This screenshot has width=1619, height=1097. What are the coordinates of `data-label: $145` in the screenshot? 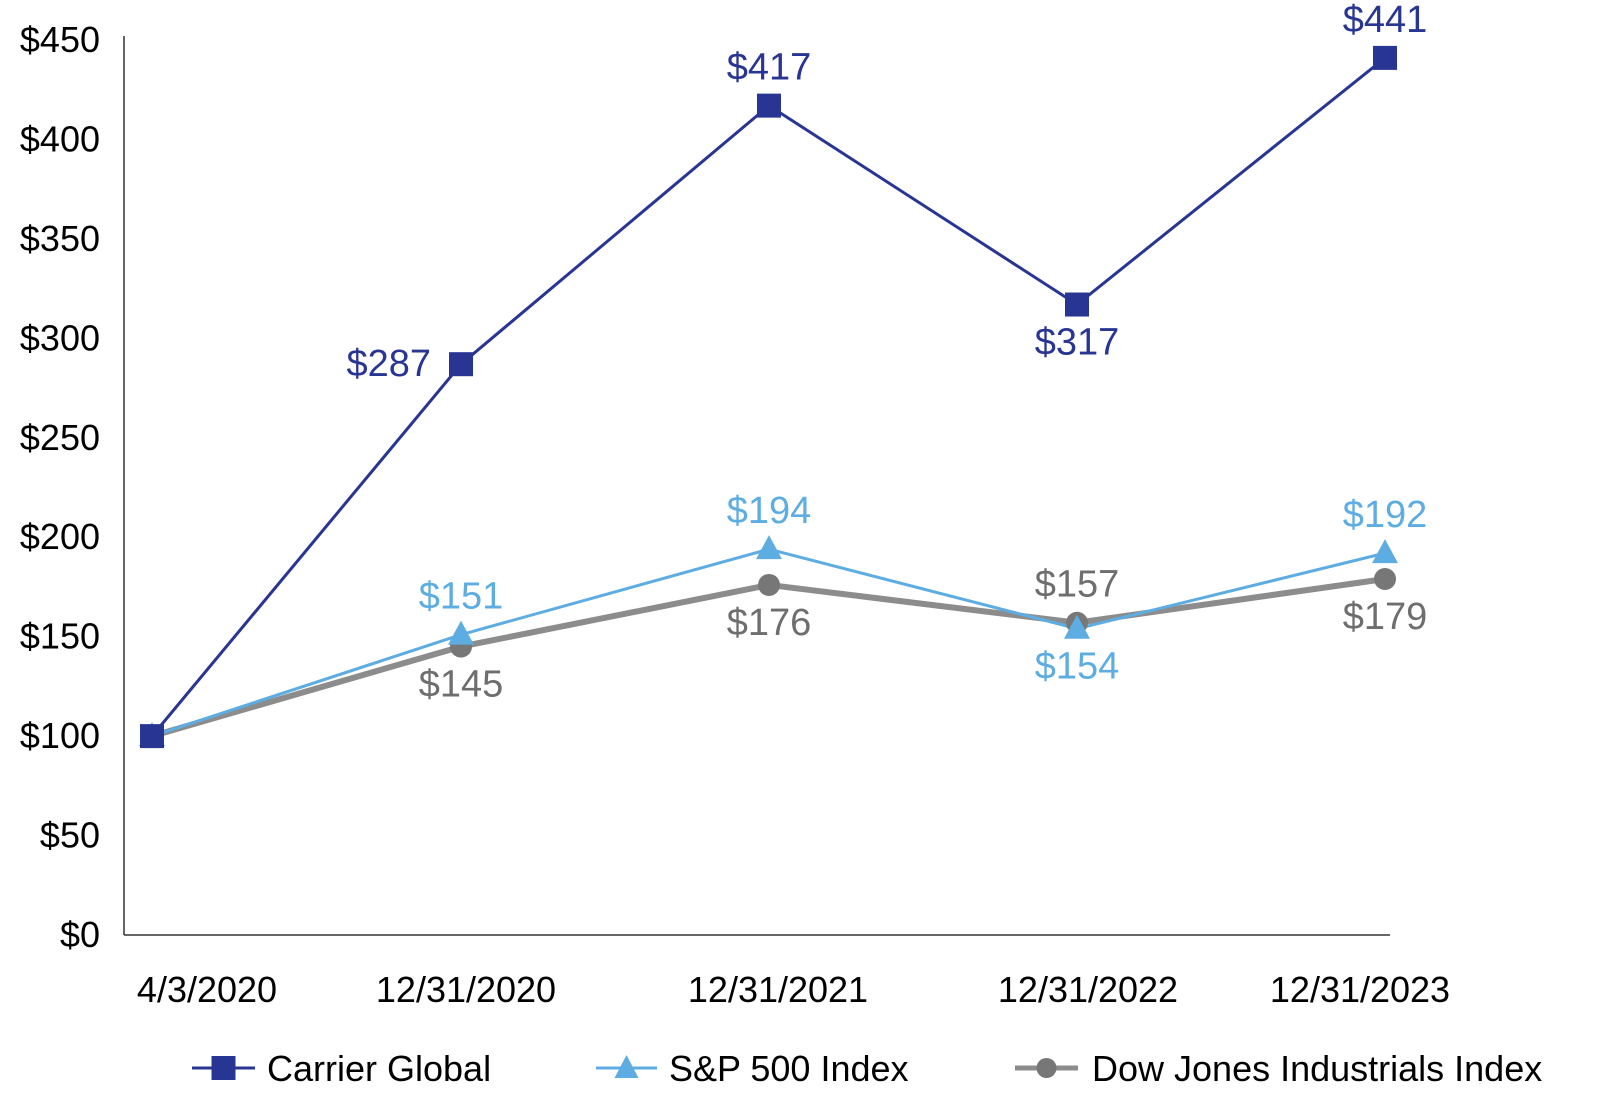 It's located at (461, 685).